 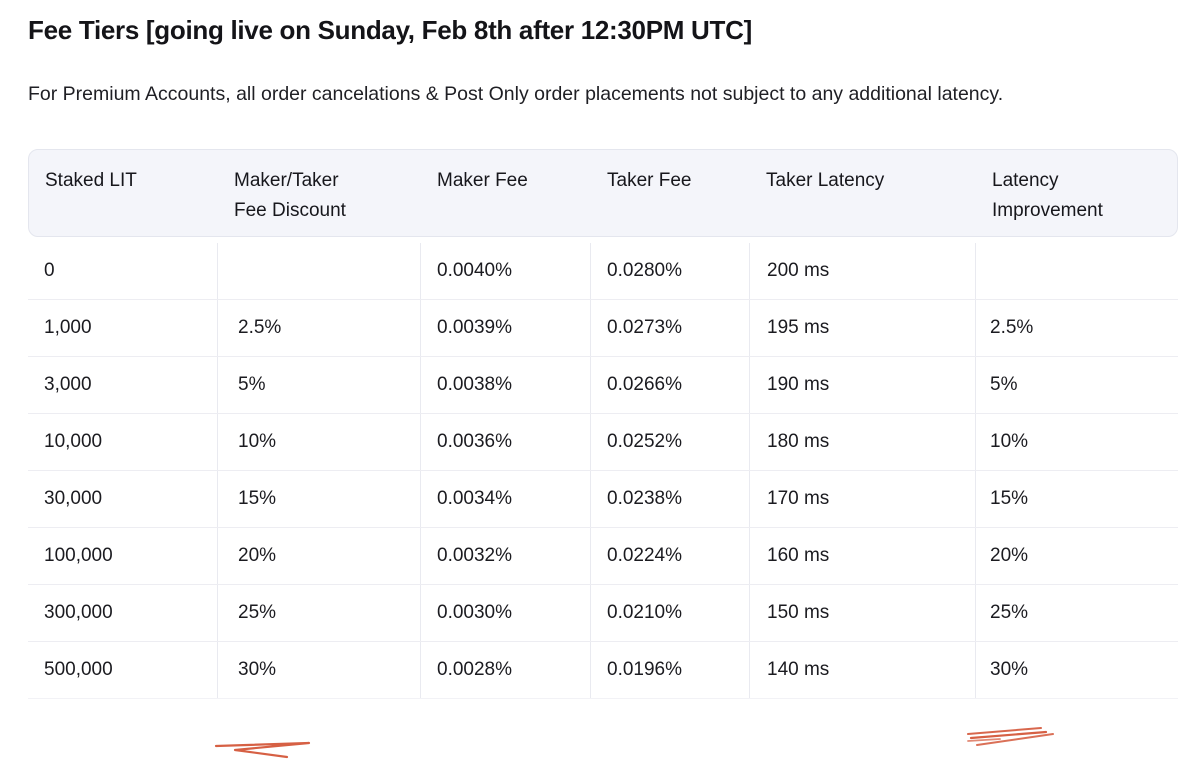 I want to click on column-header-taker-latency: Taker Latency, so click(x=863, y=201).